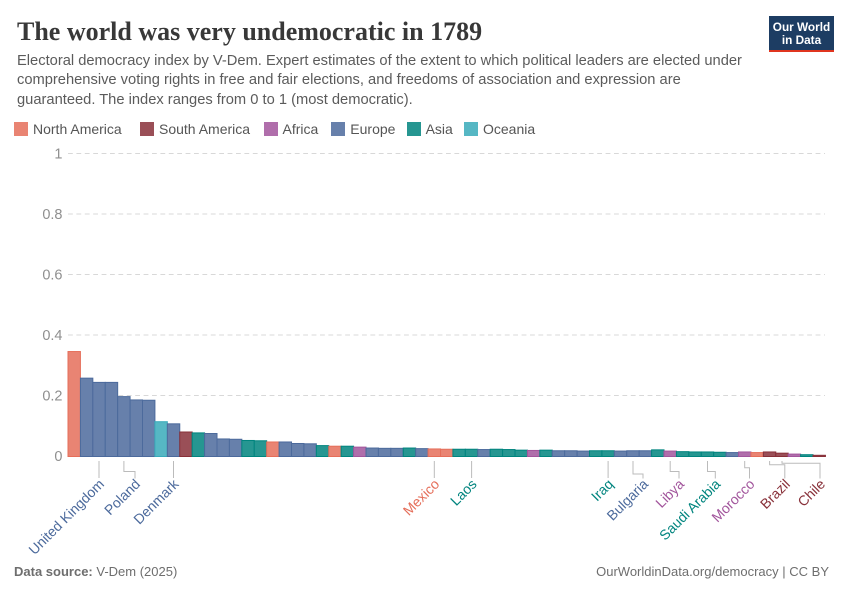 The image size is (850, 600). What do you see at coordinates (52, 215) in the screenshot?
I see `svg-text: 0.8` at bounding box center [52, 215].